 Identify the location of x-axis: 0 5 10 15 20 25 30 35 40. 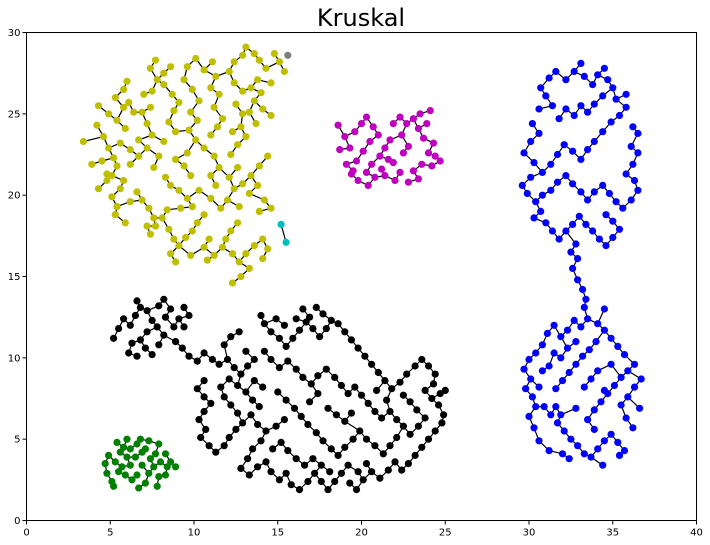
(363, 529).